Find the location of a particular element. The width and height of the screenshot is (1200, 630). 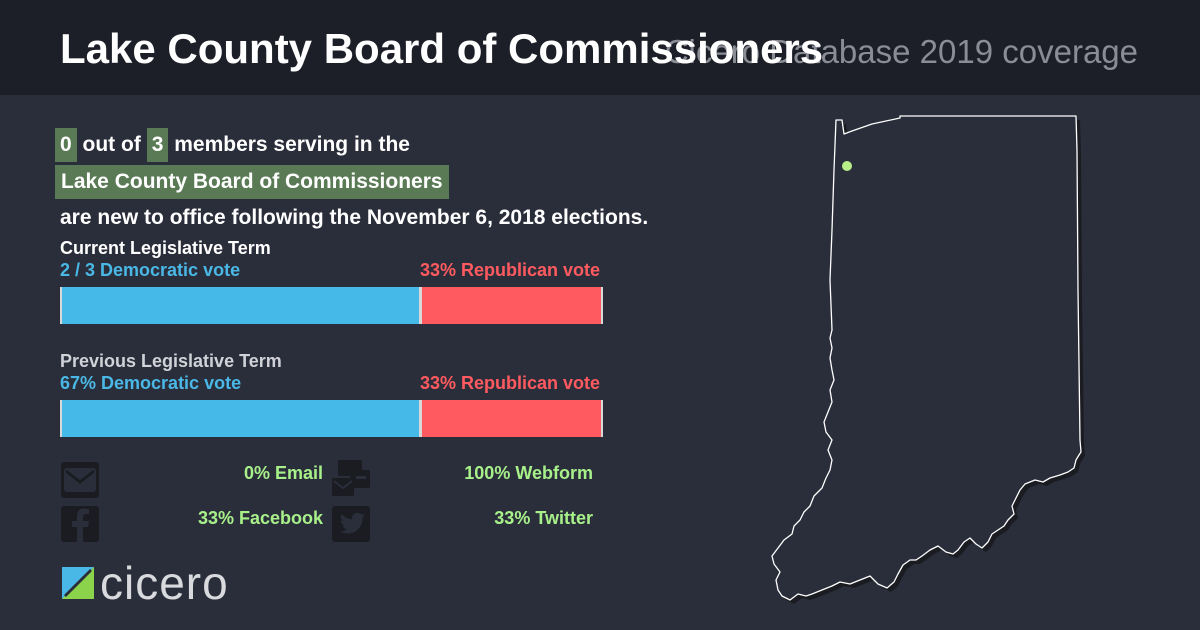

current-term-label: Current Legislative Term is located at coordinates (165, 248).